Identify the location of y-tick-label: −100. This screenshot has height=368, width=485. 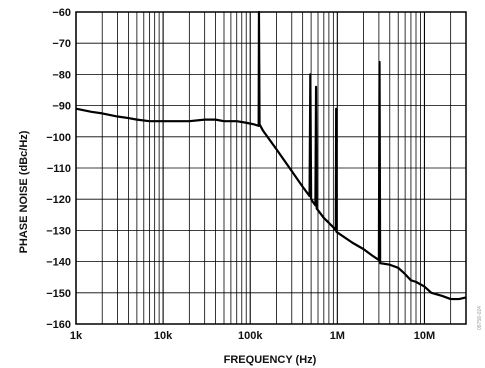
(58, 138).